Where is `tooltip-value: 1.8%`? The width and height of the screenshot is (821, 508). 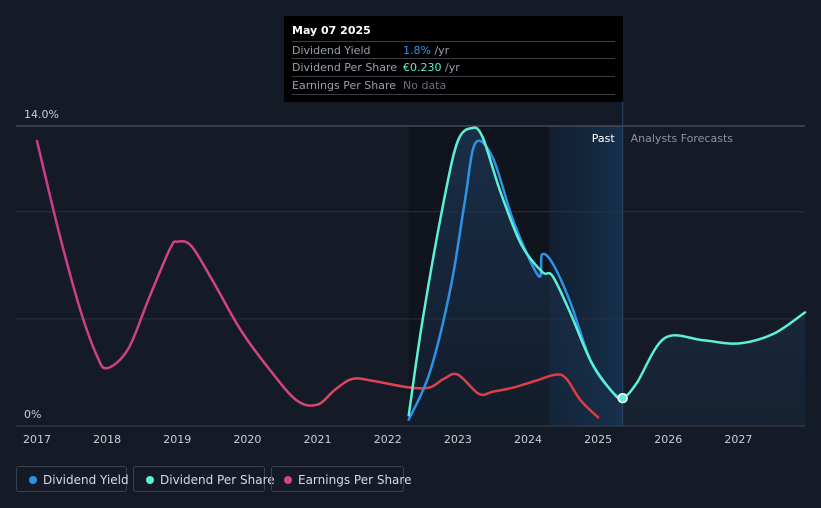
tooltip-value: 1.8% is located at coordinates (417, 50).